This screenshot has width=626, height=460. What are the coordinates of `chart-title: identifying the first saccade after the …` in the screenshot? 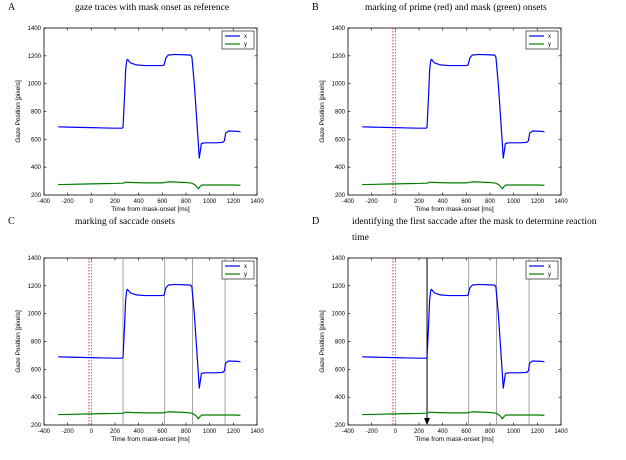 It's located at (474, 229).